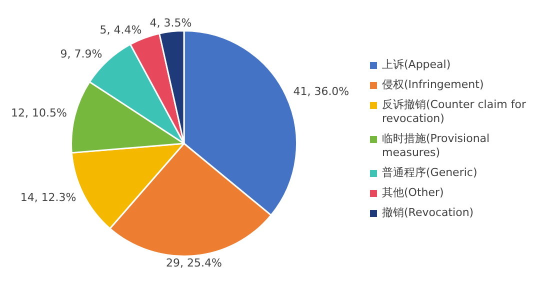 The height and width of the screenshot is (303, 547). What do you see at coordinates (413, 193) in the screenshot?
I see `legend-label: 其他(Other)` at bounding box center [413, 193].